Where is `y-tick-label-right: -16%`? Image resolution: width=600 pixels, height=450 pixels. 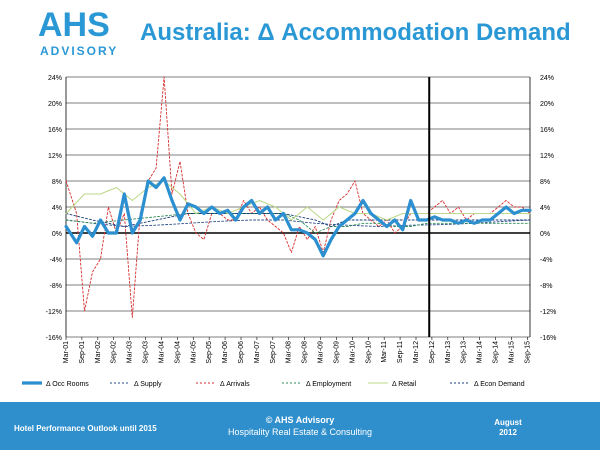 y-tick-label-right: -16% is located at coordinates (548, 338).